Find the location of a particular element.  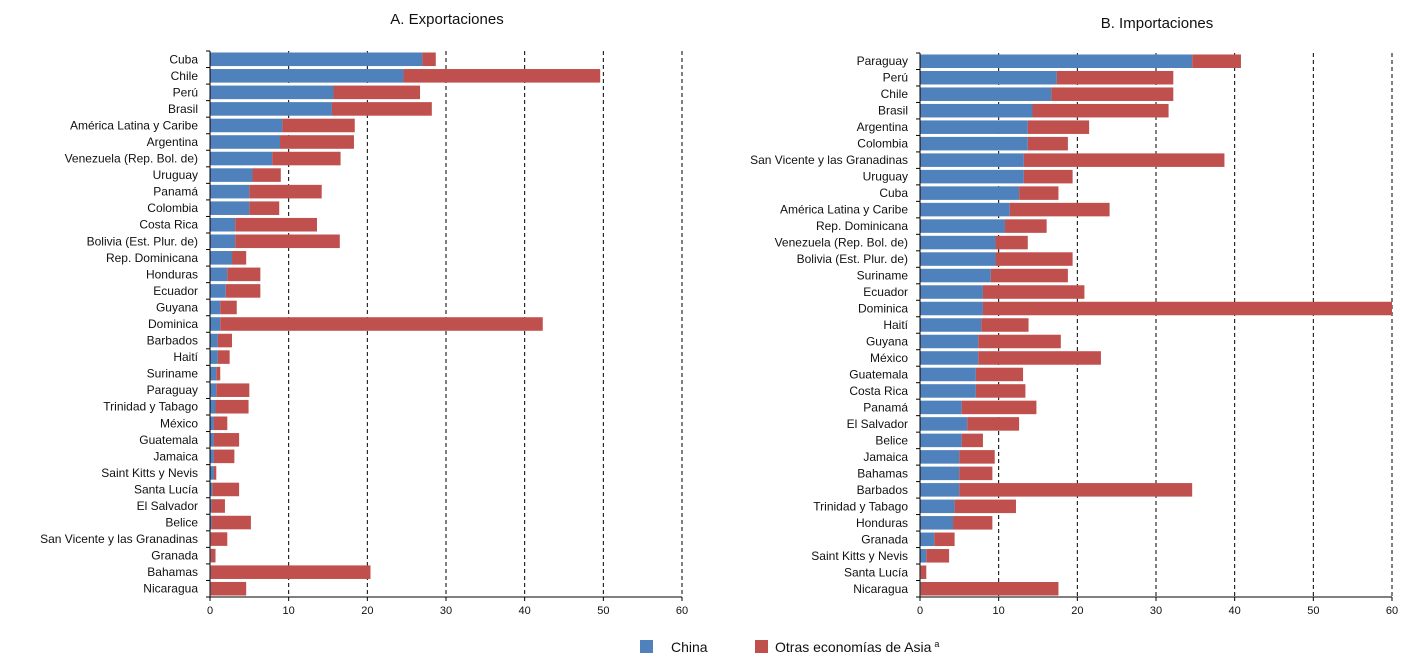

category-label-exp-12: Rep. Dominicana is located at coordinates (152, 258).